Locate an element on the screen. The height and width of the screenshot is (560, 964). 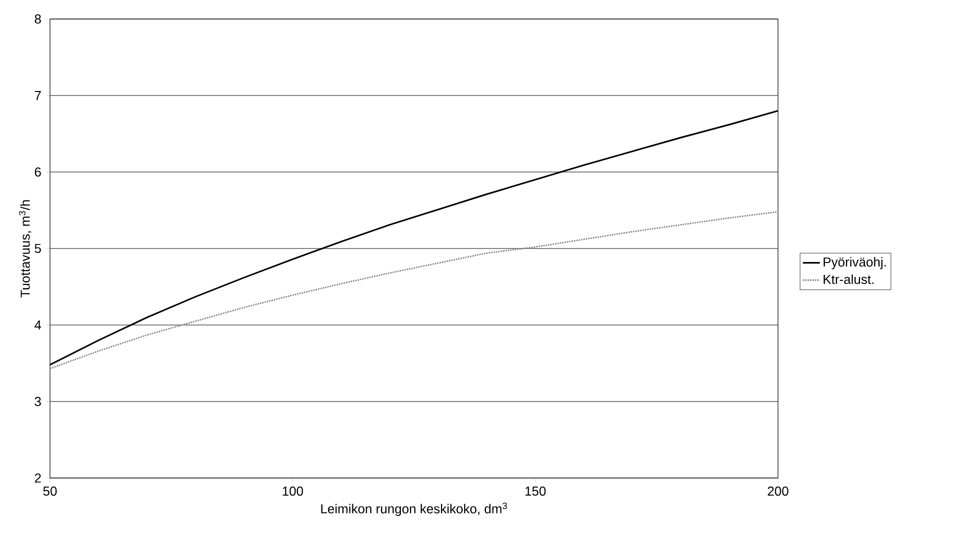
x-tick-label: 200 is located at coordinates (778, 491).